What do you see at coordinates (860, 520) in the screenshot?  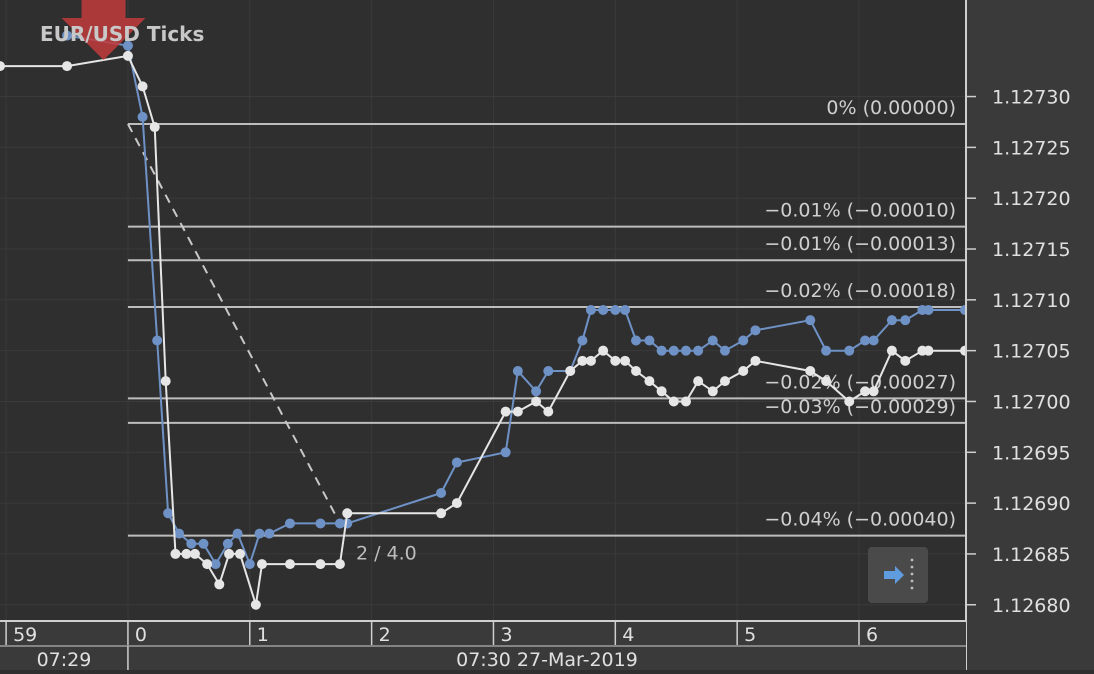 I see `fib-level-label: −0.04% (−0.00040)` at bounding box center [860, 520].